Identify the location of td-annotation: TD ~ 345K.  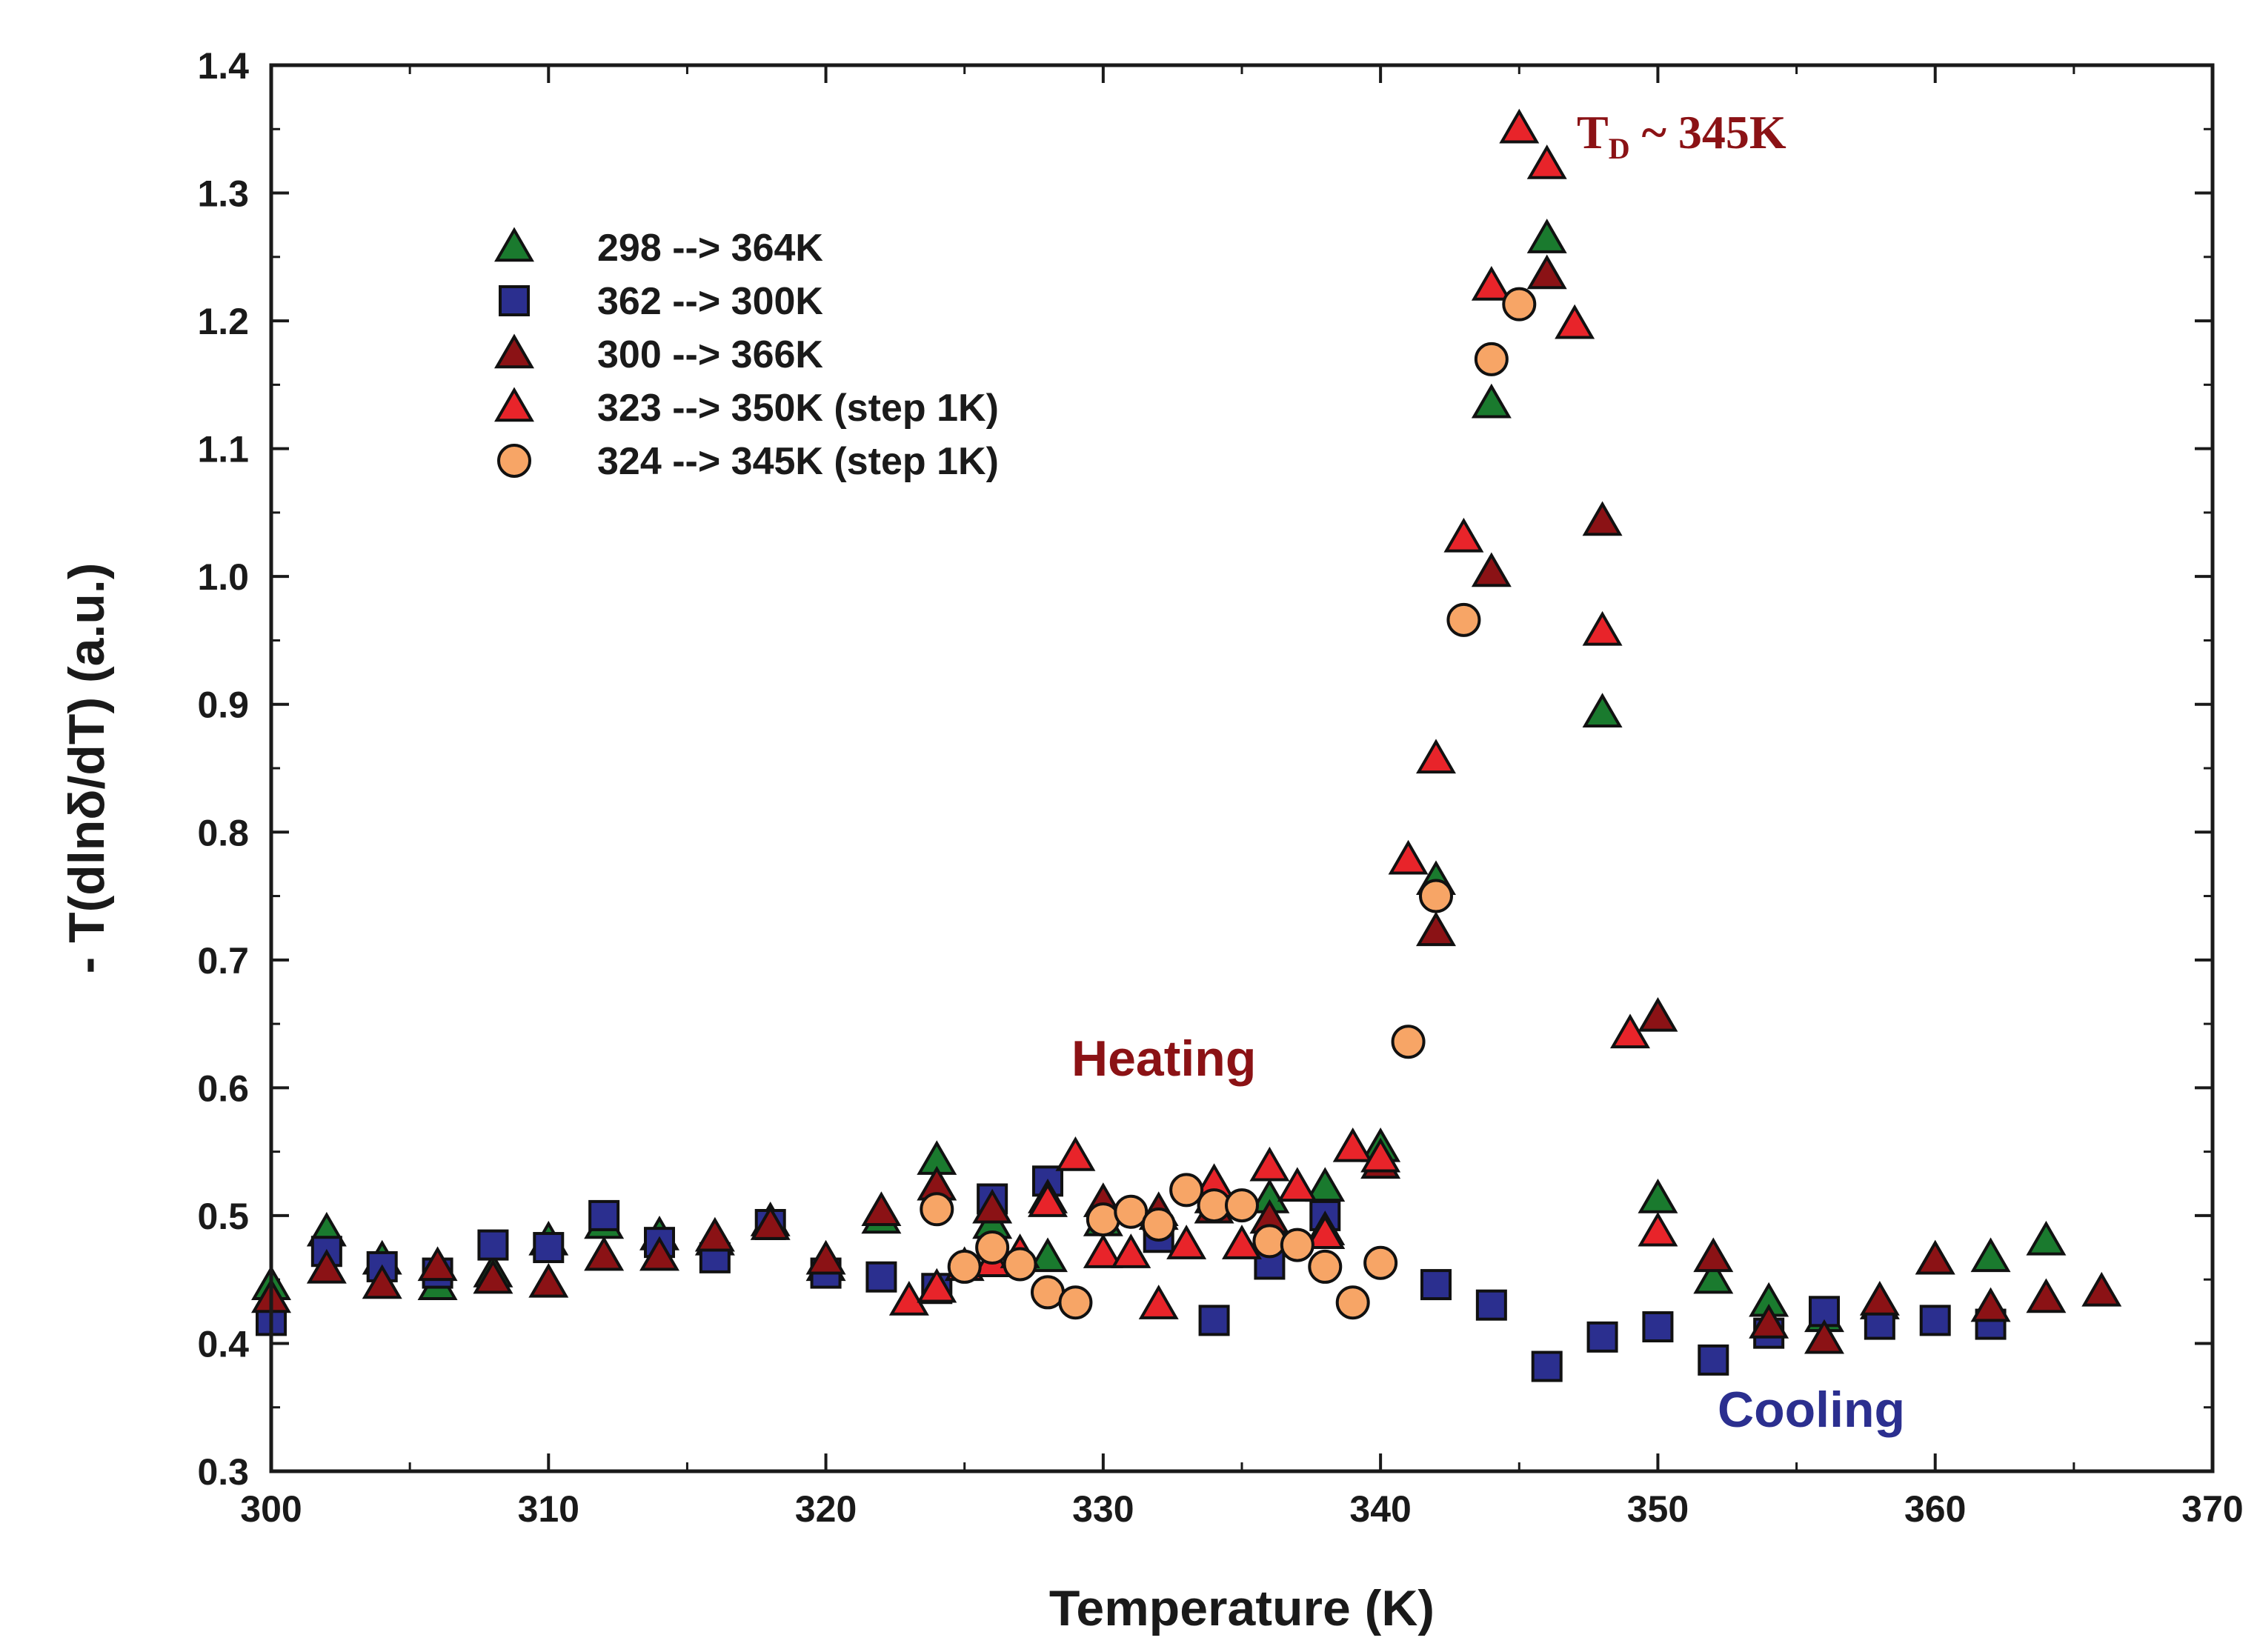
(1681, 135).